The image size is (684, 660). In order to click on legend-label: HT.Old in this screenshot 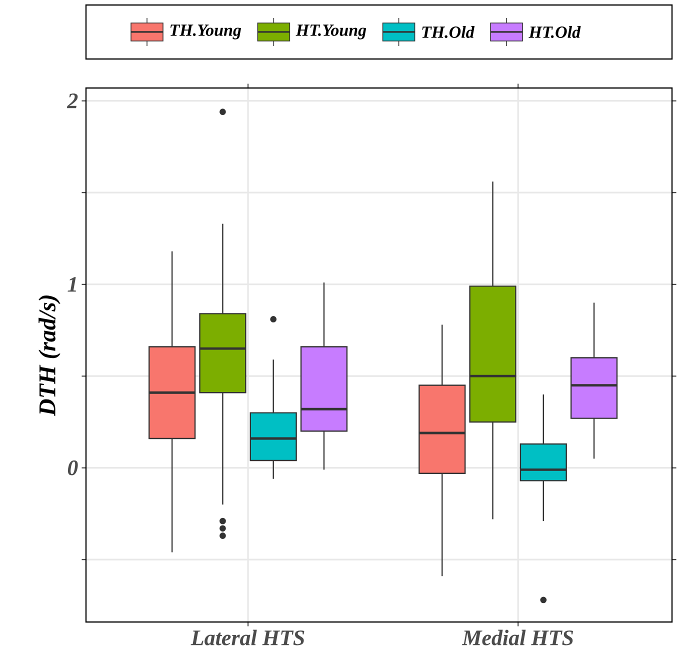, I will do `click(554, 32)`.